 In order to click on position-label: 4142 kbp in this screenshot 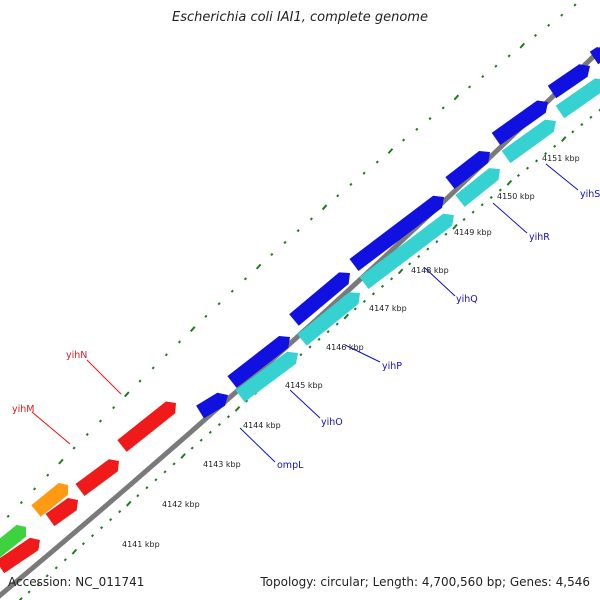, I will do `click(181, 504)`.